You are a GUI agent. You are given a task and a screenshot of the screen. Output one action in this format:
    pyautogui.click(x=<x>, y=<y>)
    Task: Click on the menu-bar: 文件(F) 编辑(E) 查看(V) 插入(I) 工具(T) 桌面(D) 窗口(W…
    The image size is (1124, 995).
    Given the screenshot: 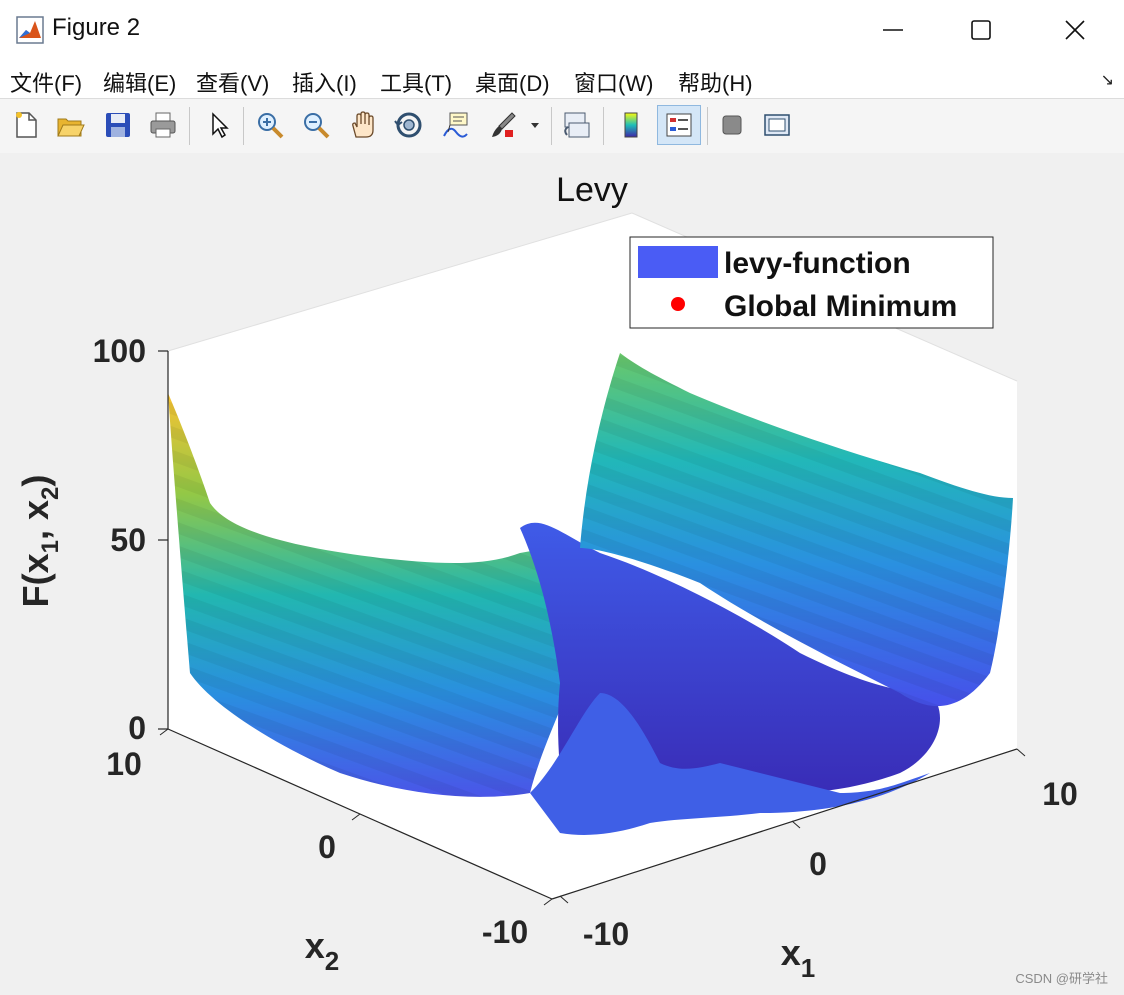 What is the action you would take?
    pyautogui.click(x=562, y=79)
    